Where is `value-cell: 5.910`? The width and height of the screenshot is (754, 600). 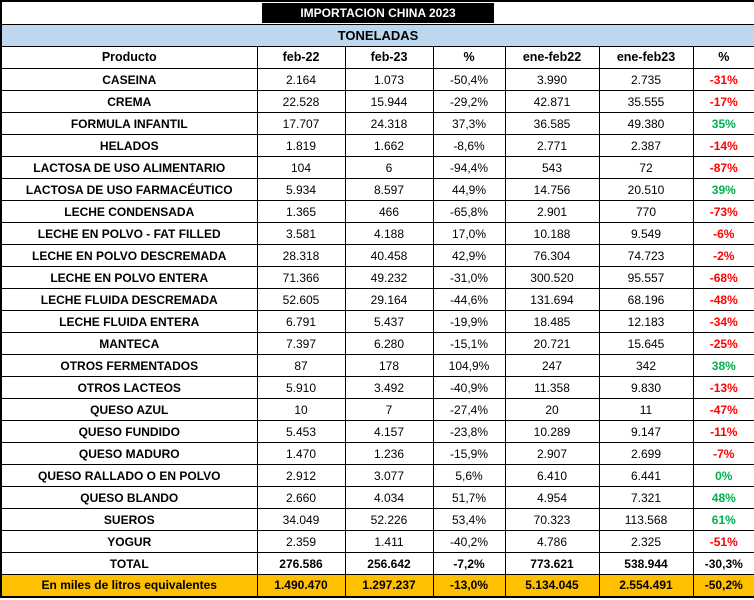 value-cell: 5.910 is located at coordinates (301, 387).